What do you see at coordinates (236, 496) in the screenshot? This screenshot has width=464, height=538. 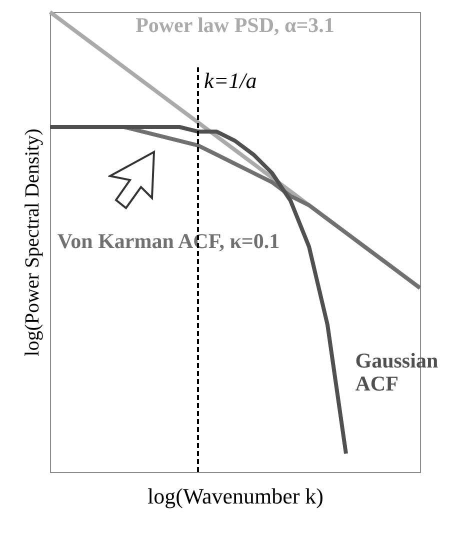 I see `x-axis-title: log(Wavenumber k)` at bounding box center [236, 496].